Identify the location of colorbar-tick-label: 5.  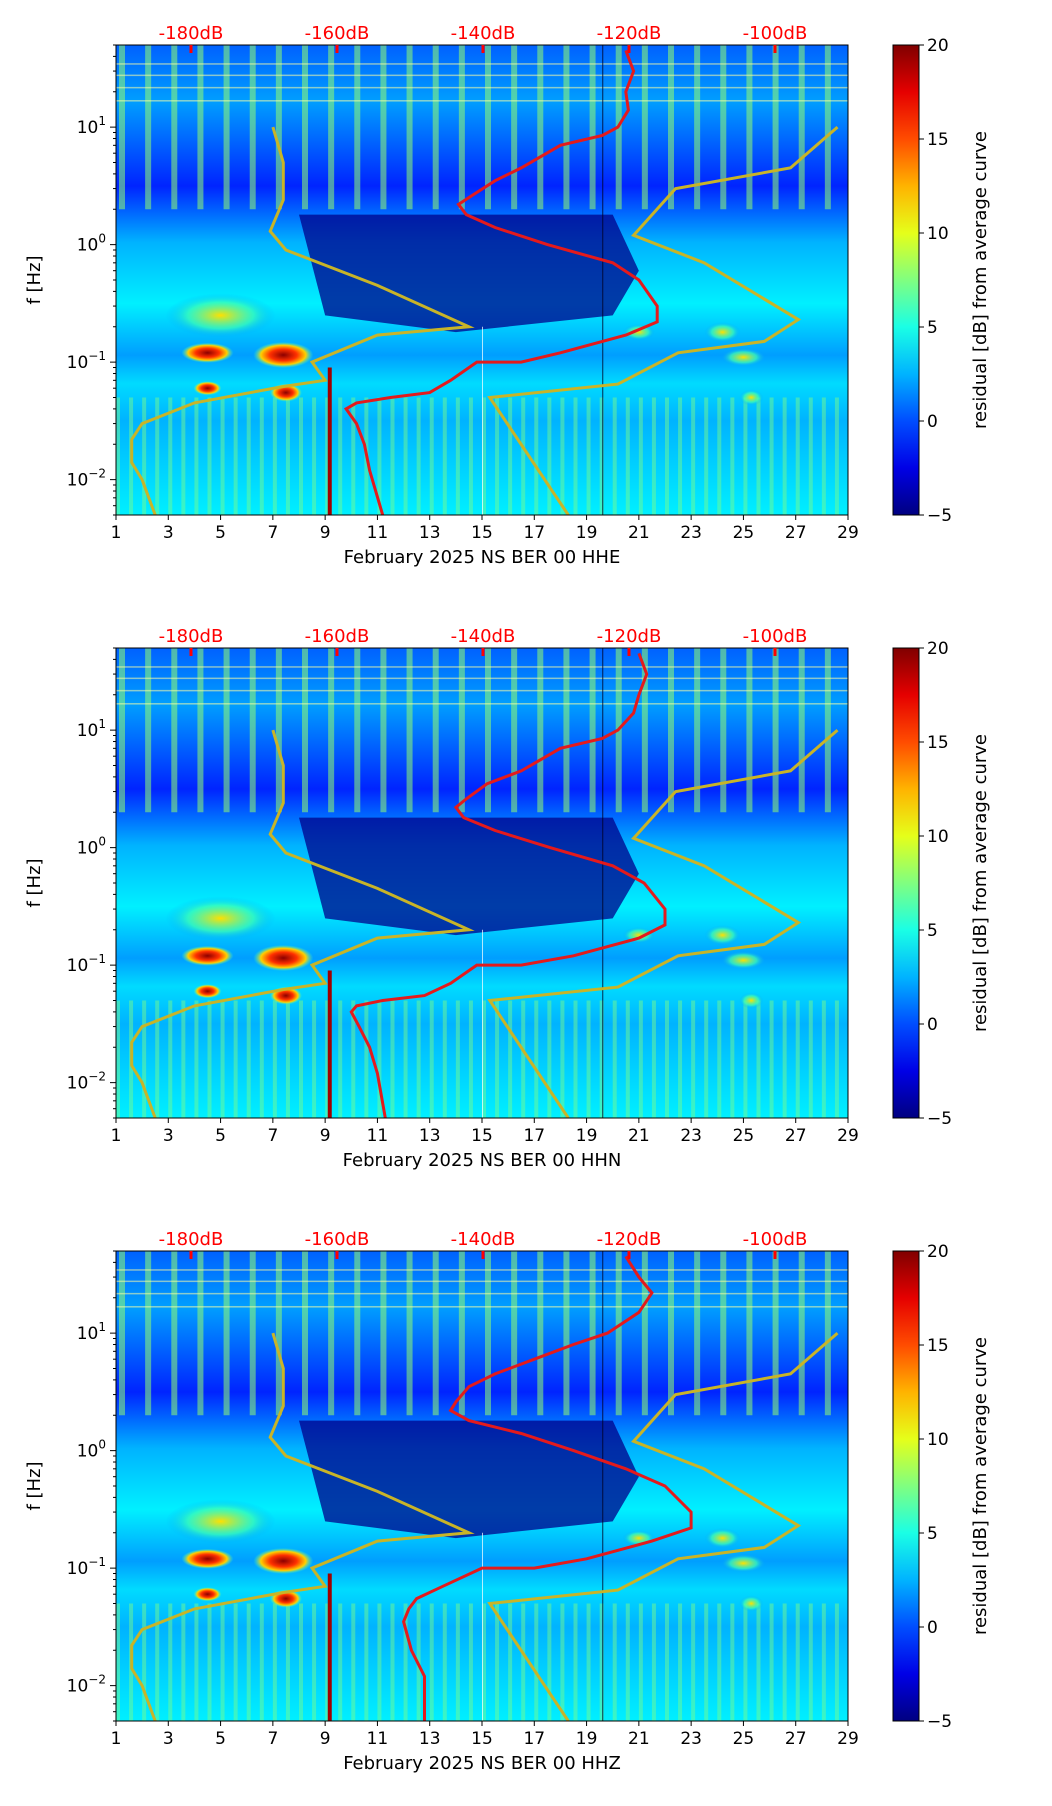
(932, 1534).